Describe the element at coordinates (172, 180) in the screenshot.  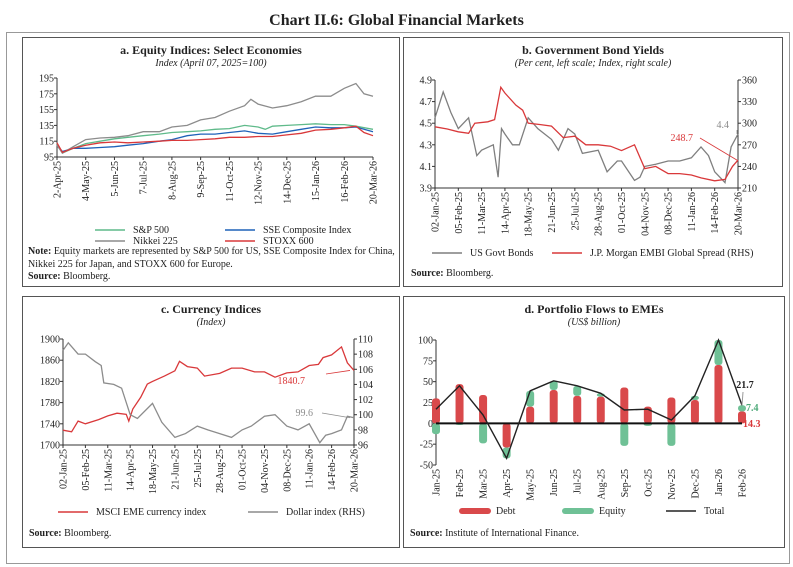
I see `x-tick-label: 8-Aug-25` at that location.